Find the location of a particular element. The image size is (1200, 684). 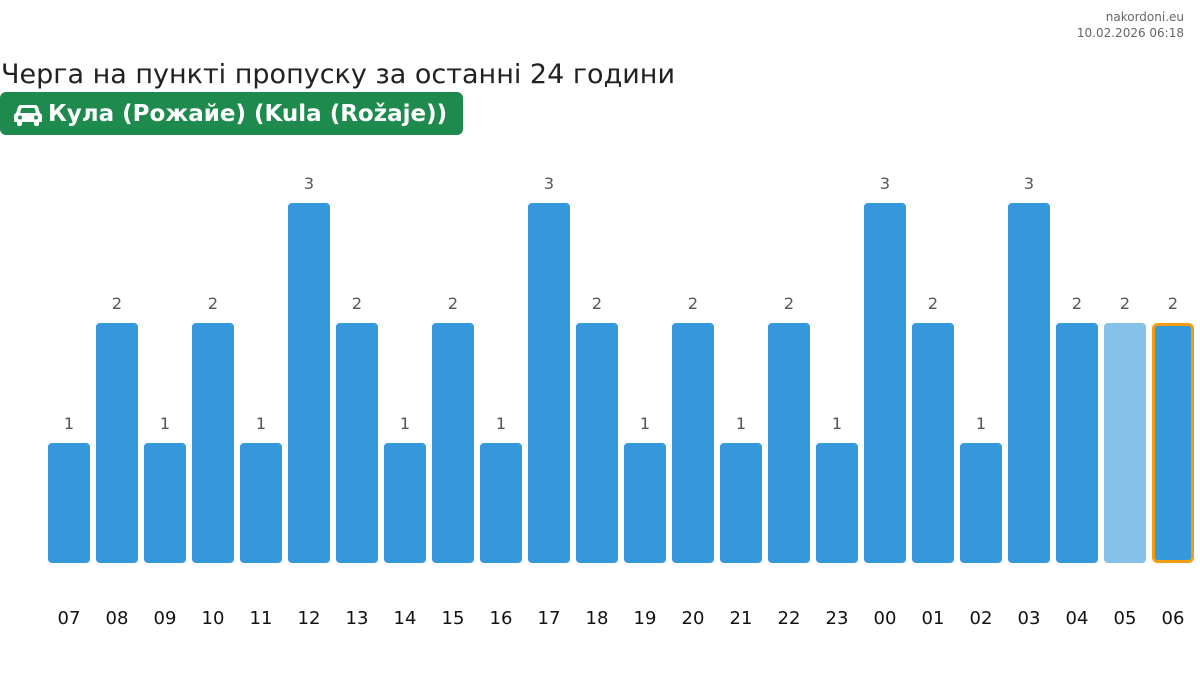

data-label-10: 2 is located at coordinates (213, 303).